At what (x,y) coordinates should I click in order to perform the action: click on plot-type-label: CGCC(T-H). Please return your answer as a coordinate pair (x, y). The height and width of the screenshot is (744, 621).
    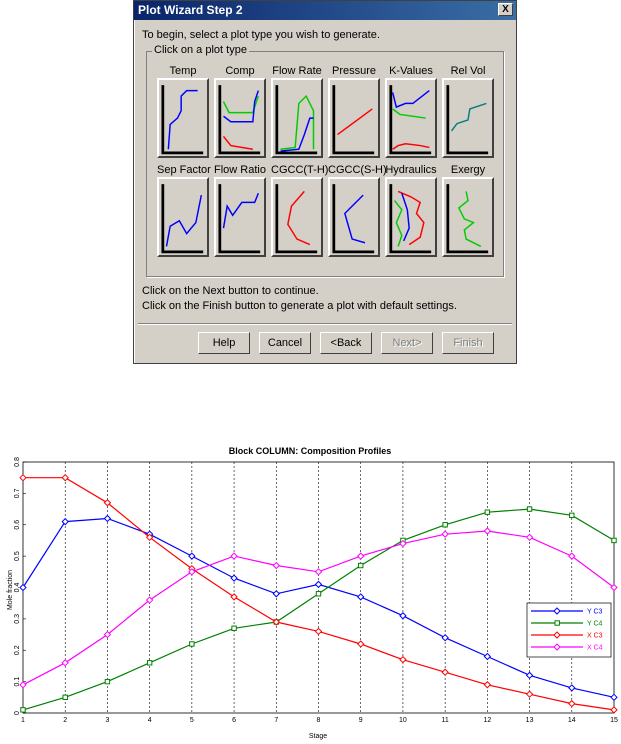
    Looking at the image, I should click on (300, 170).